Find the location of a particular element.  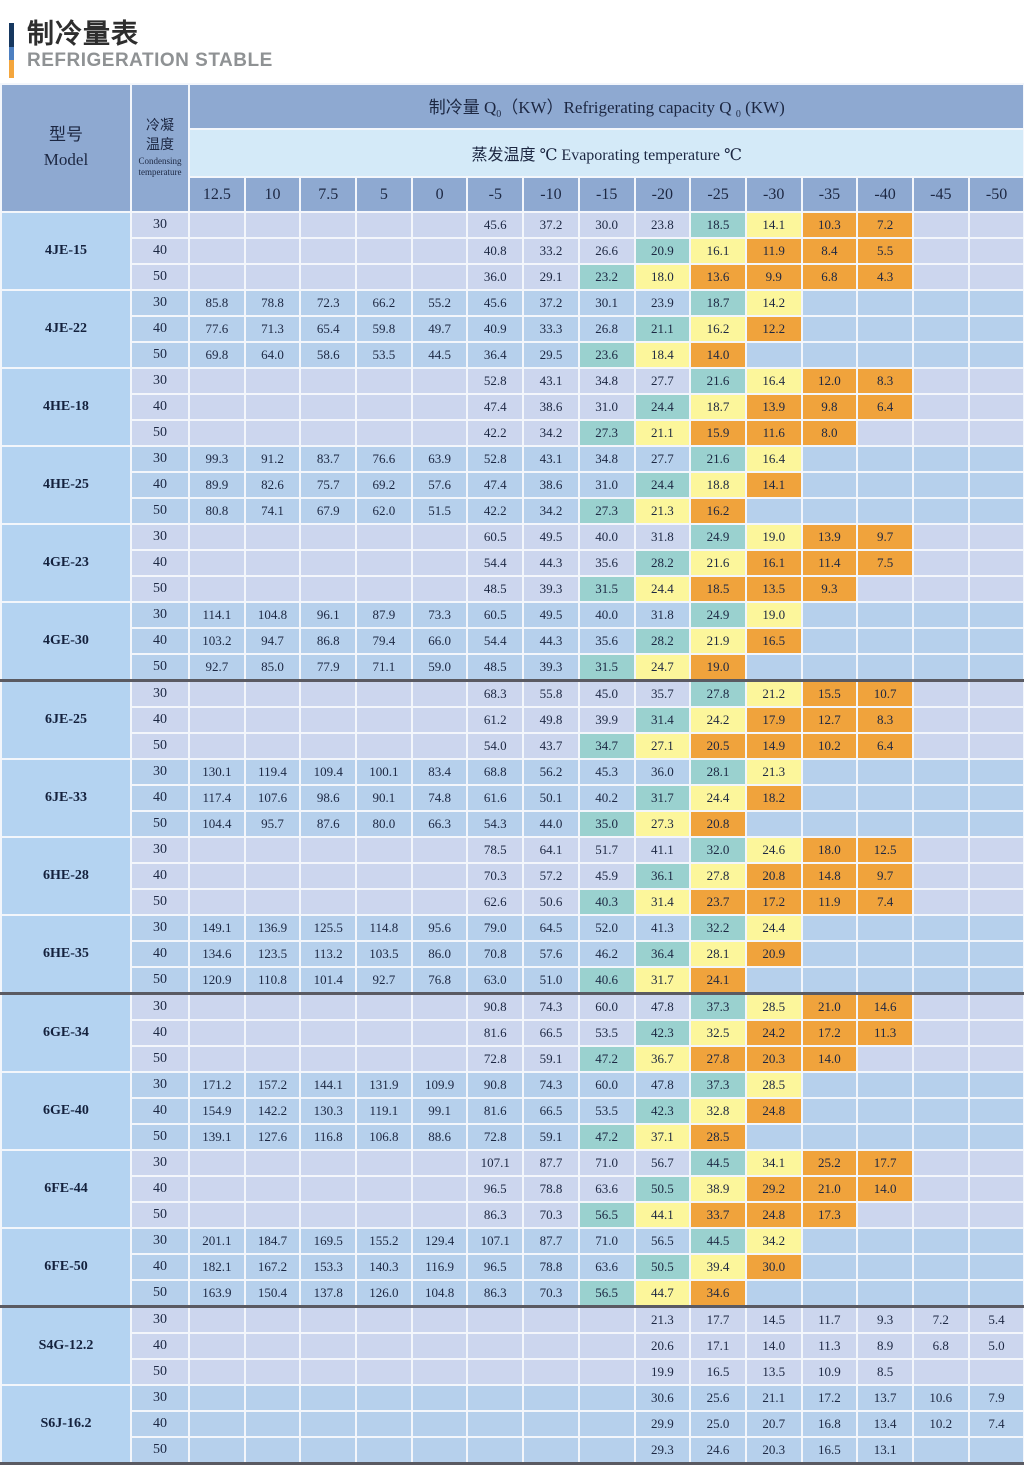

capacity-cell: 20.7 is located at coordinates (773, 1424).